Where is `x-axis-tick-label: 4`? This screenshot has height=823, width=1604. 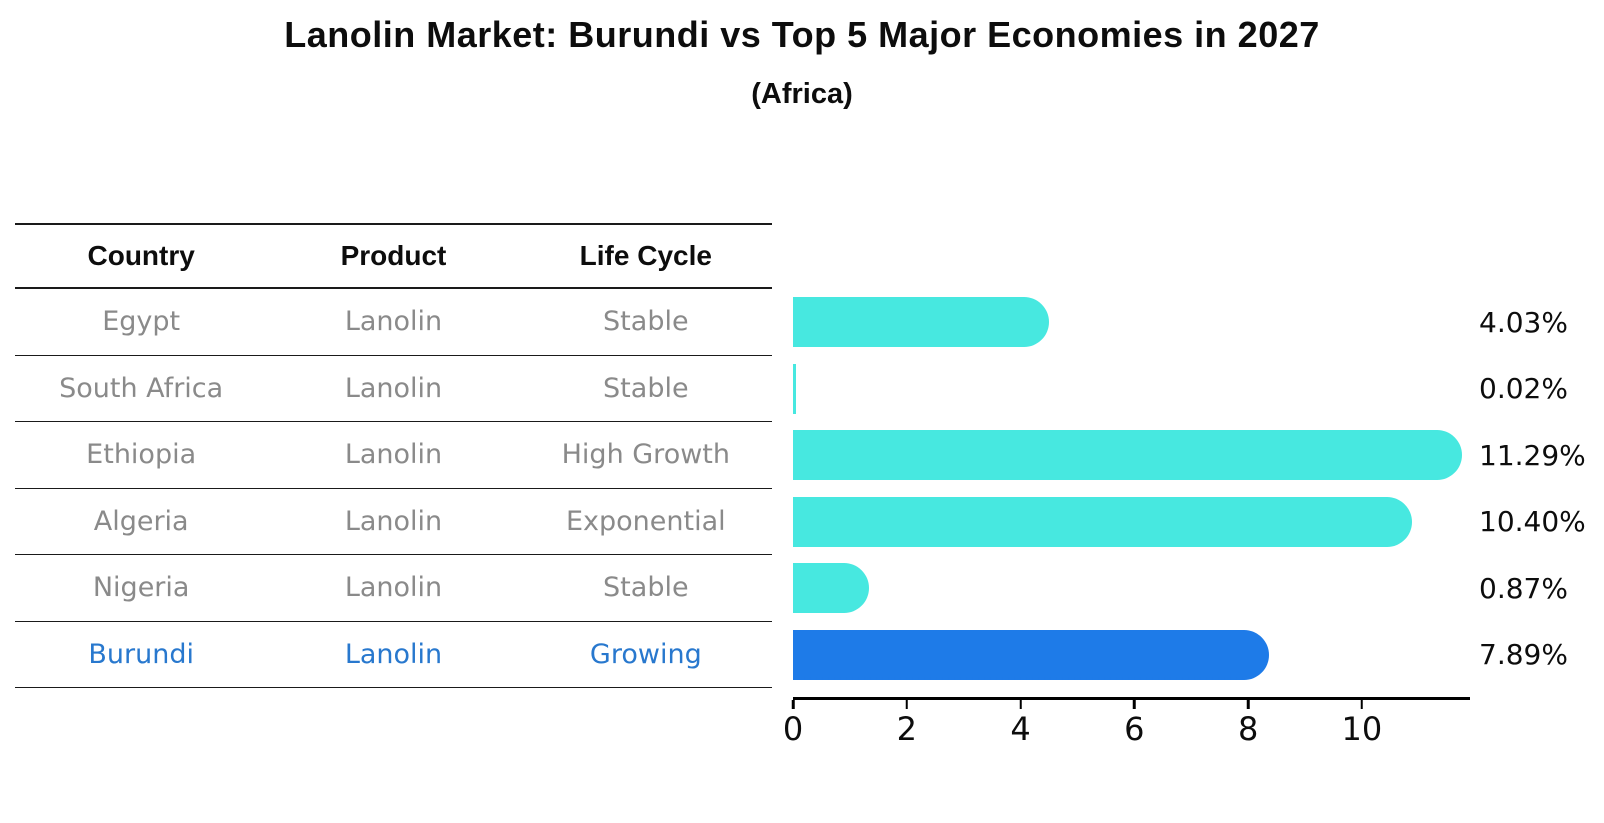 x-axis-tick-label: 4 is located at coordinates (1020, 729).